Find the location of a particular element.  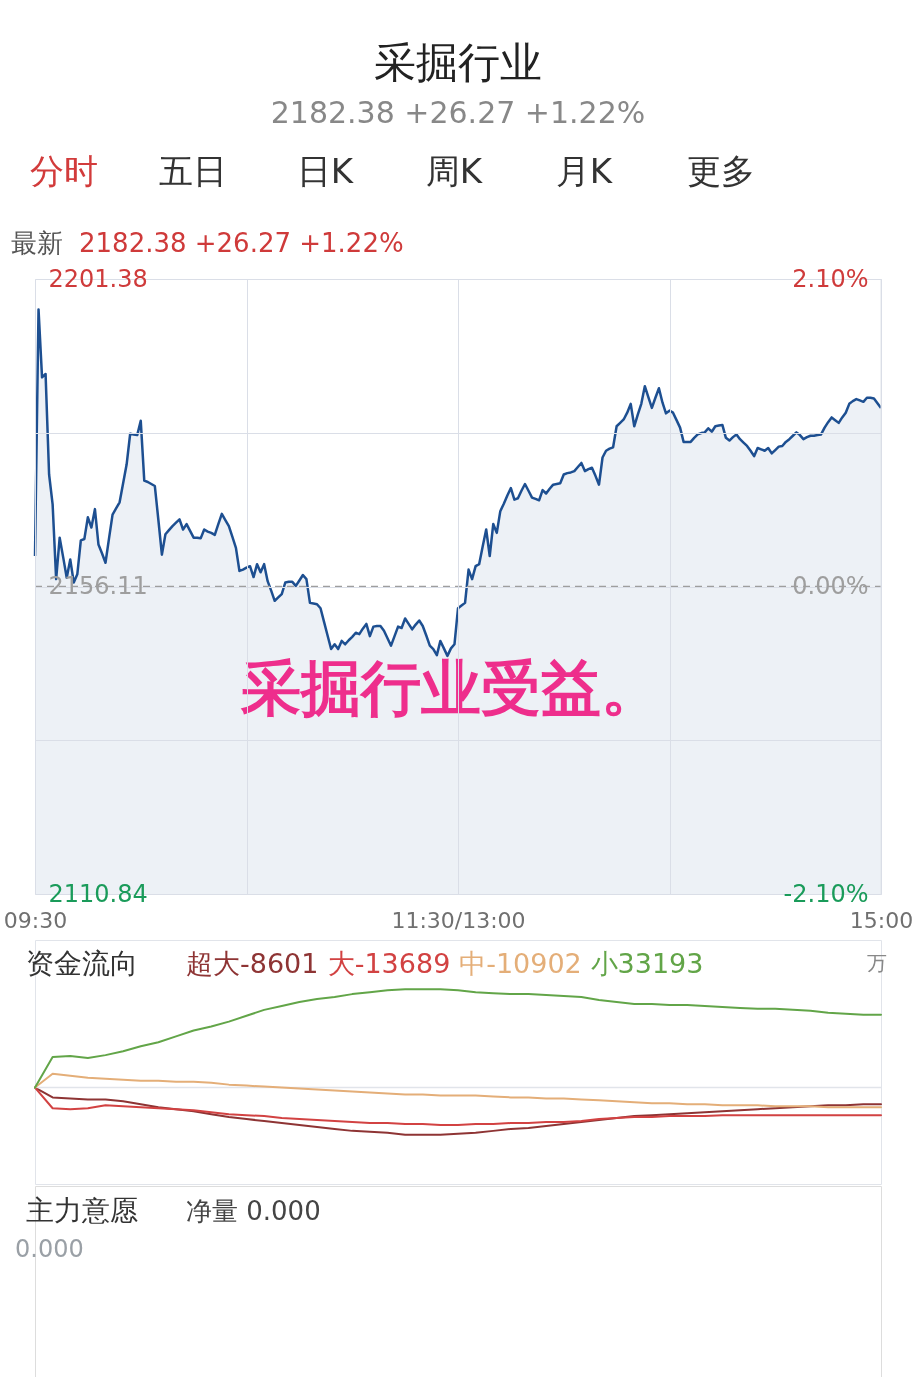

series-label: 小33193 is located at coordinates (647, 963).